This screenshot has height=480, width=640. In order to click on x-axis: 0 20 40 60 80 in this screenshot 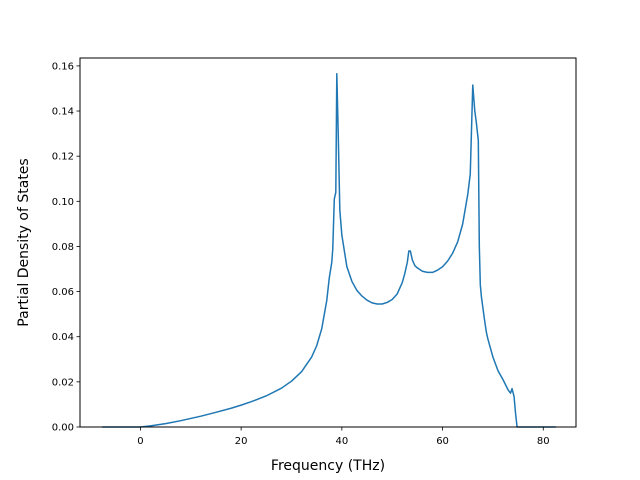, I will do `click(343, 437)`.